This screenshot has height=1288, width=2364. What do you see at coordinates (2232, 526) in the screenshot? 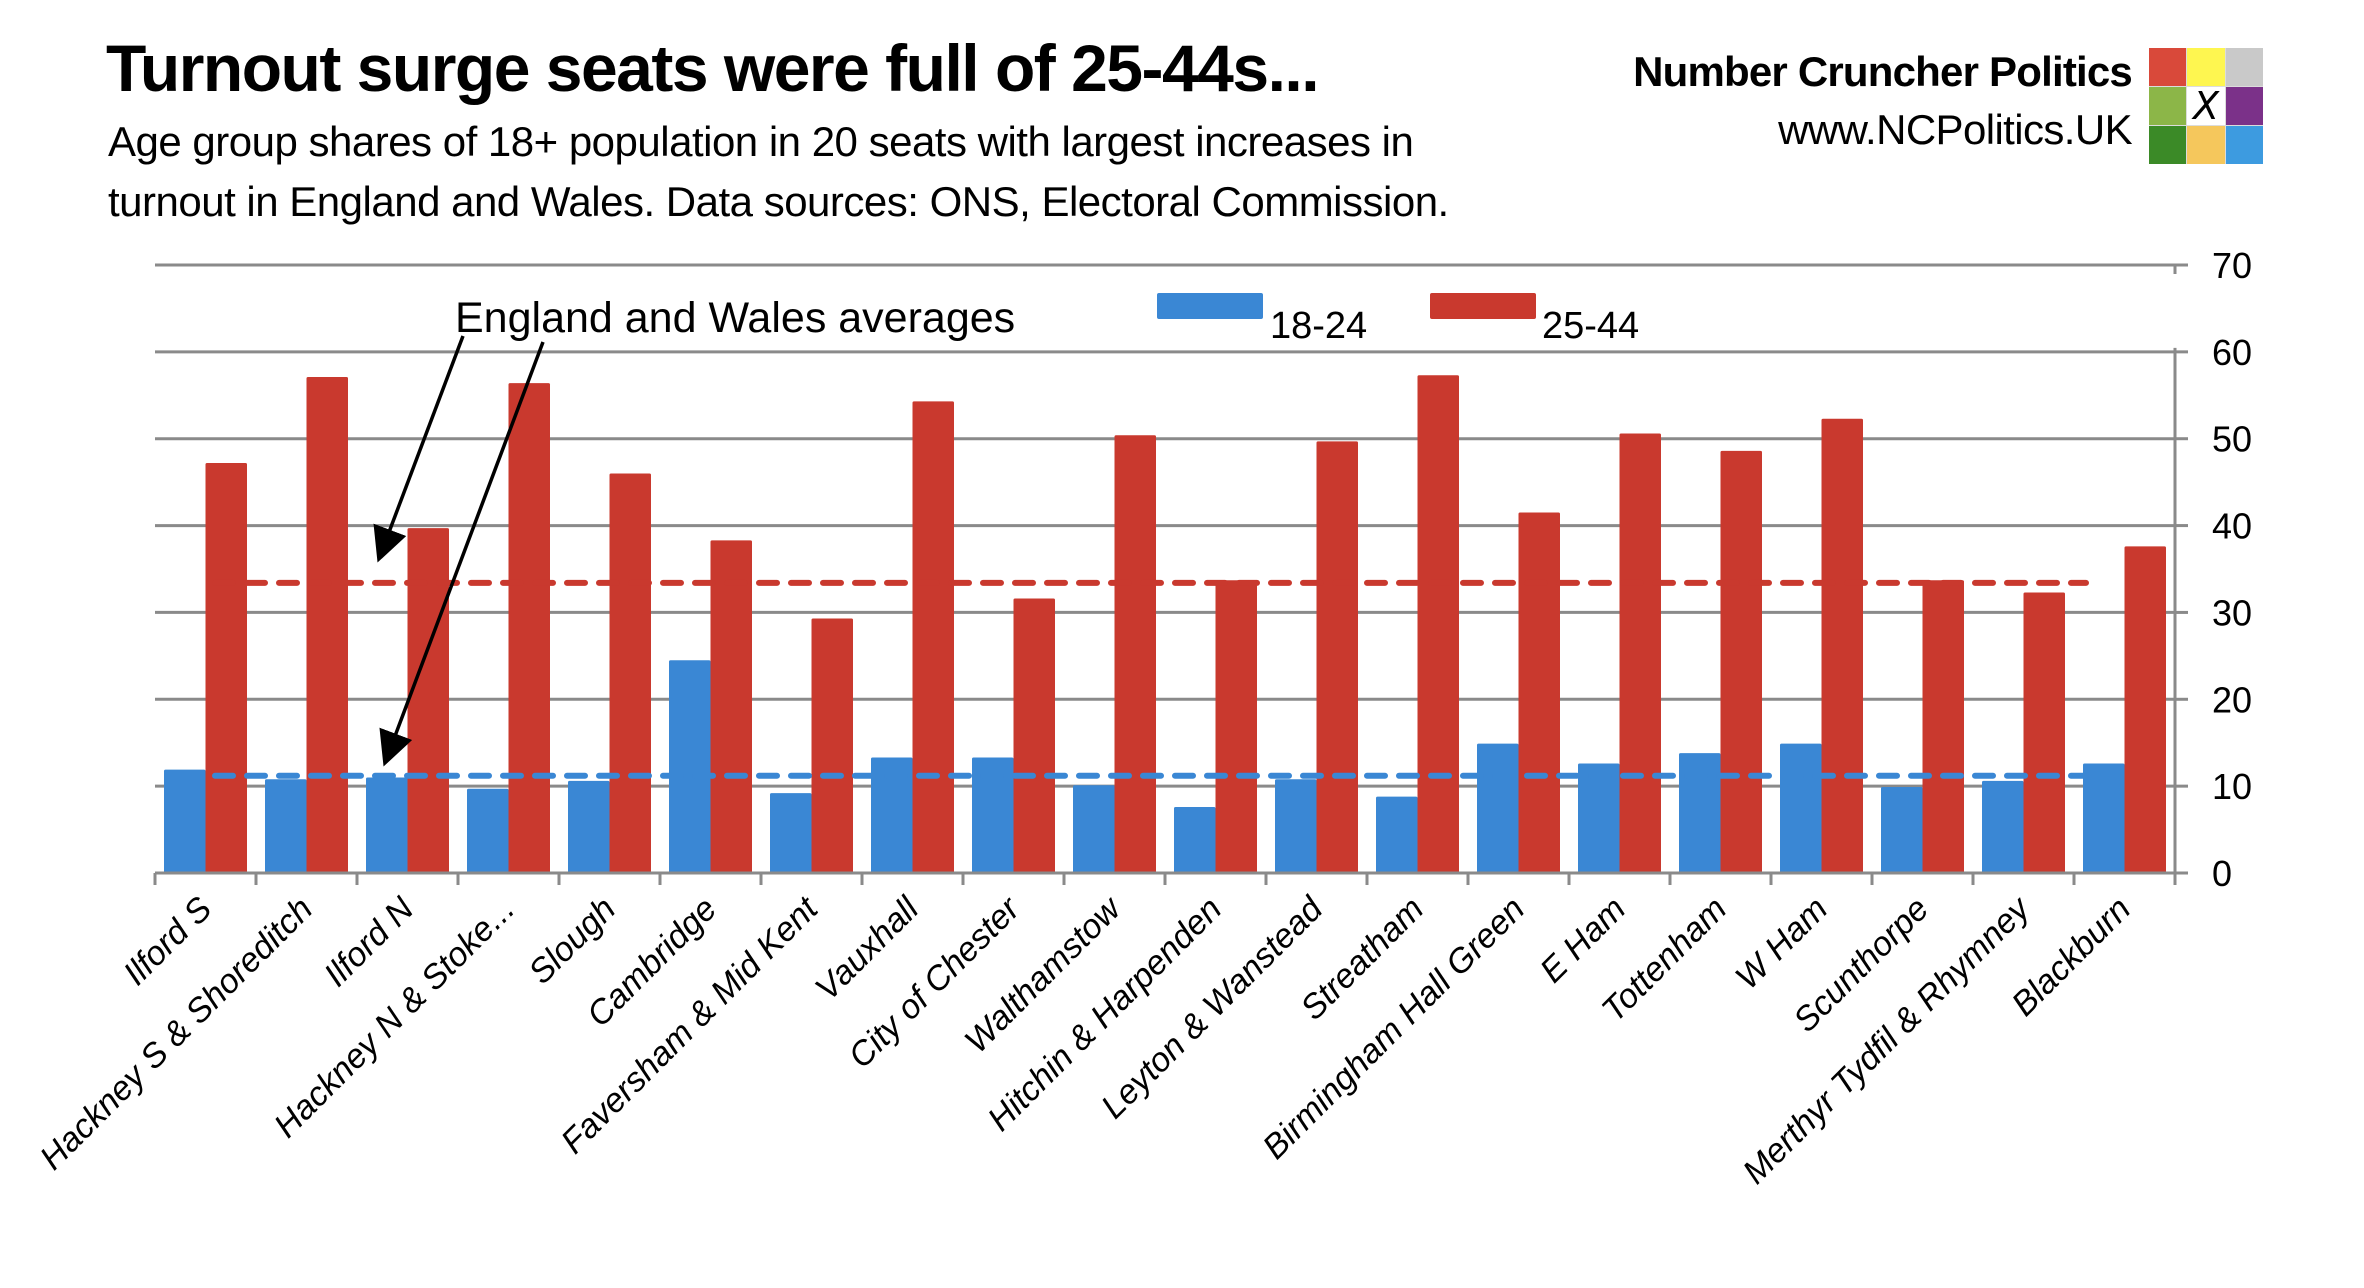
I see `y-tick-label: 40` at bounding box center [2232, 526].